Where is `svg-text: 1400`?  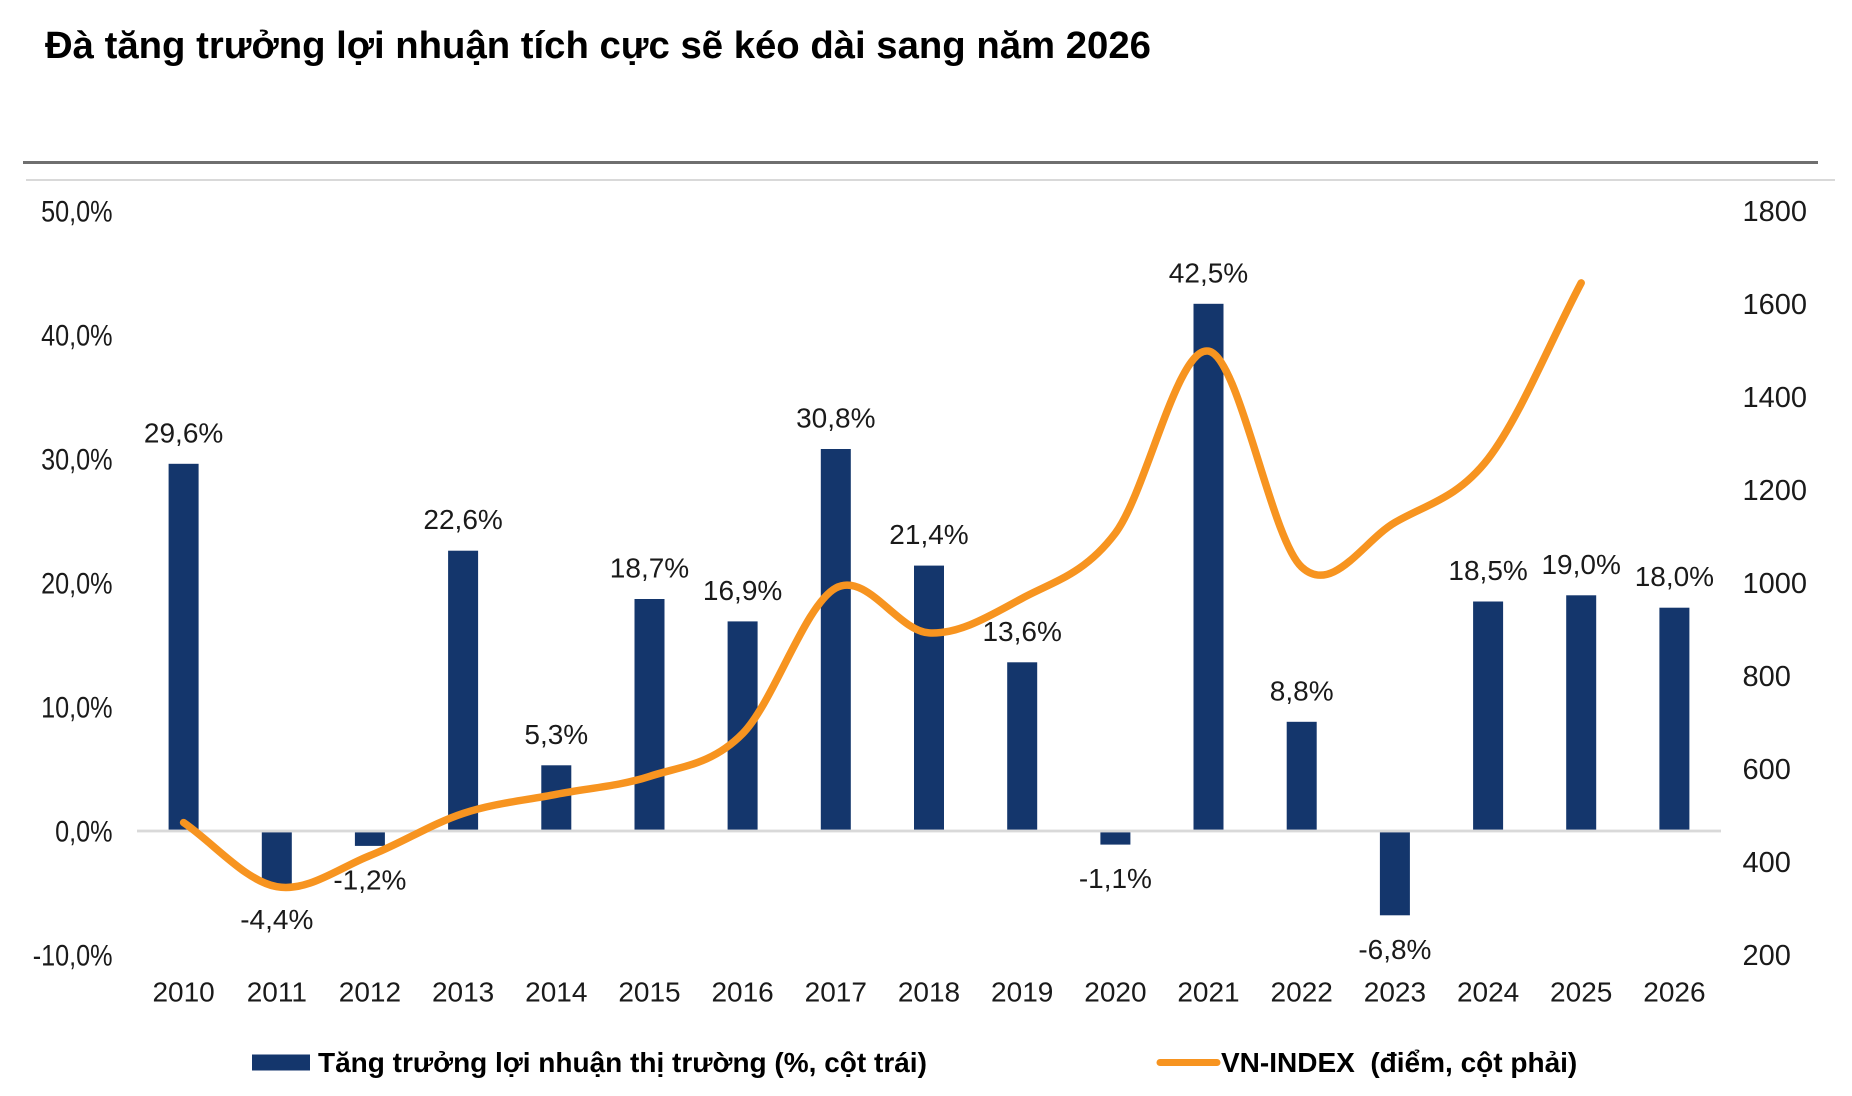
svg-text: 1400 is located at coordinates (1775, 398).